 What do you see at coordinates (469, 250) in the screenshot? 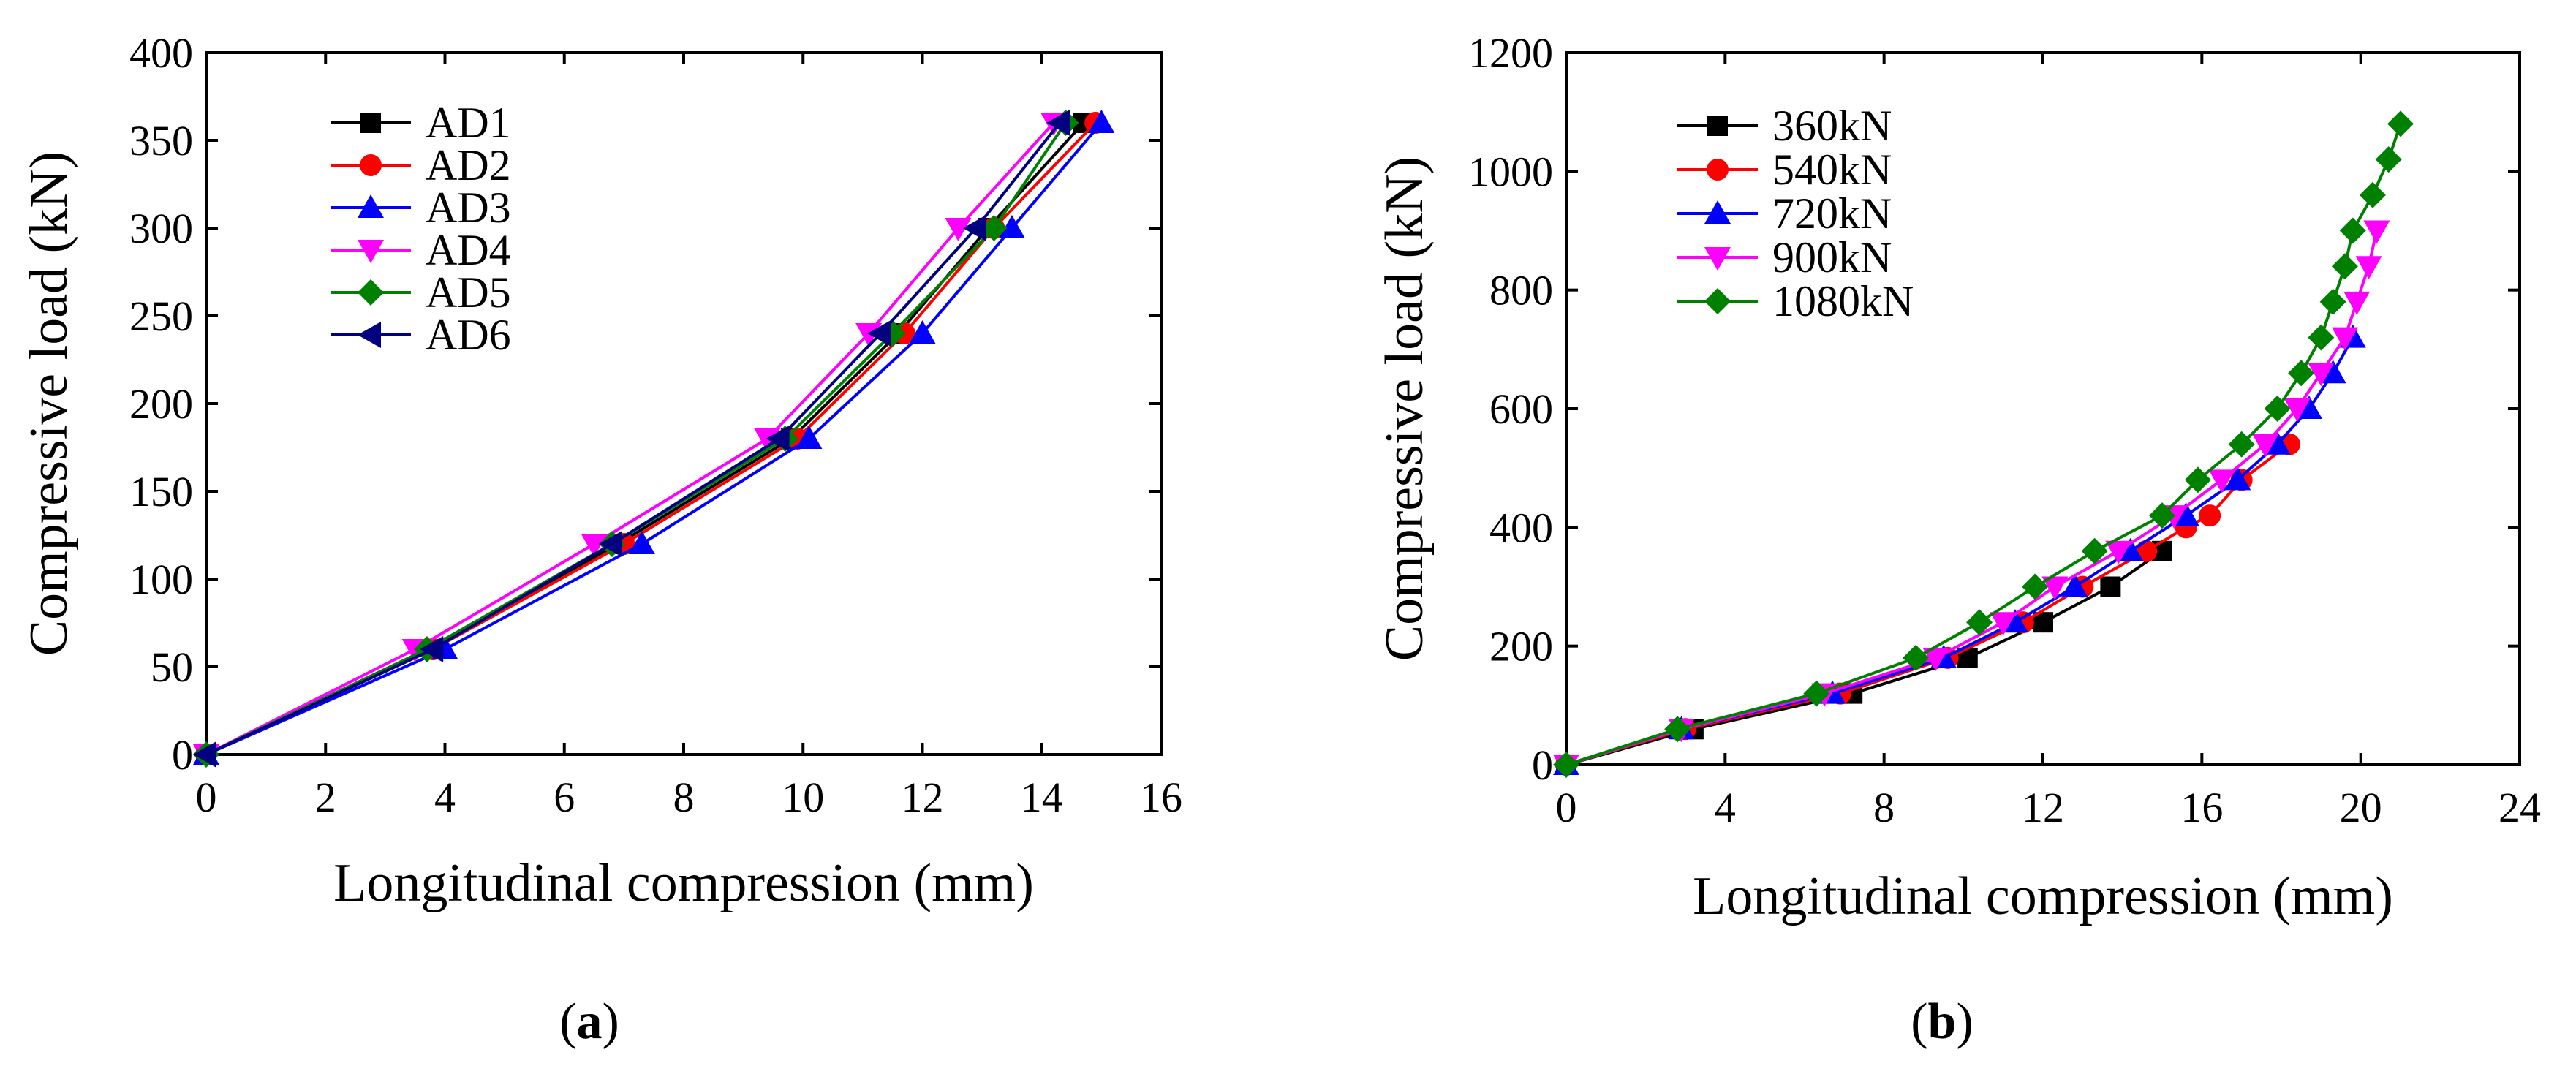
I see `legend-label-AD4: AD4` at bounding box center [469, 250].